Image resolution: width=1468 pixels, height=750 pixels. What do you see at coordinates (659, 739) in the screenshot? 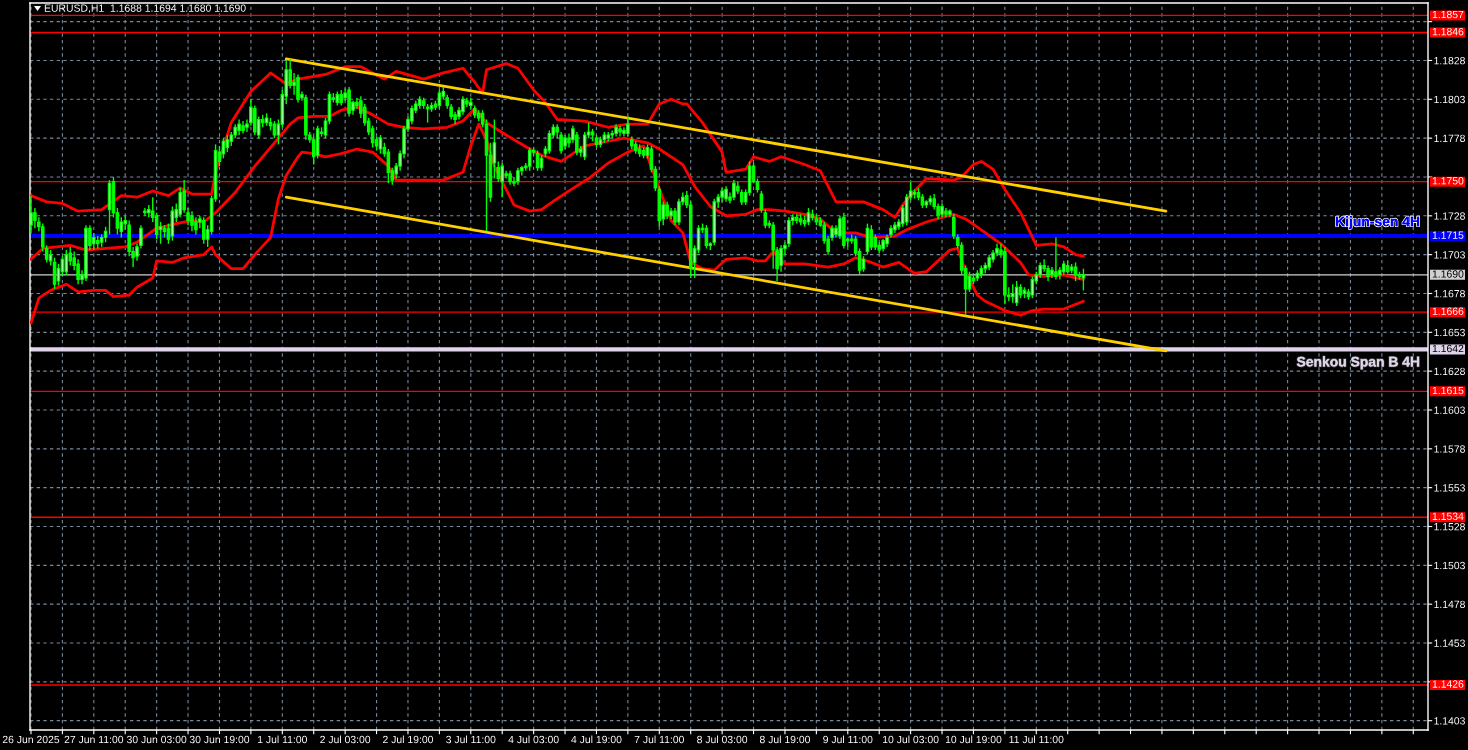
I see `x-tick-label: 7 Jul 11:00` at bounding box center [659, 739].